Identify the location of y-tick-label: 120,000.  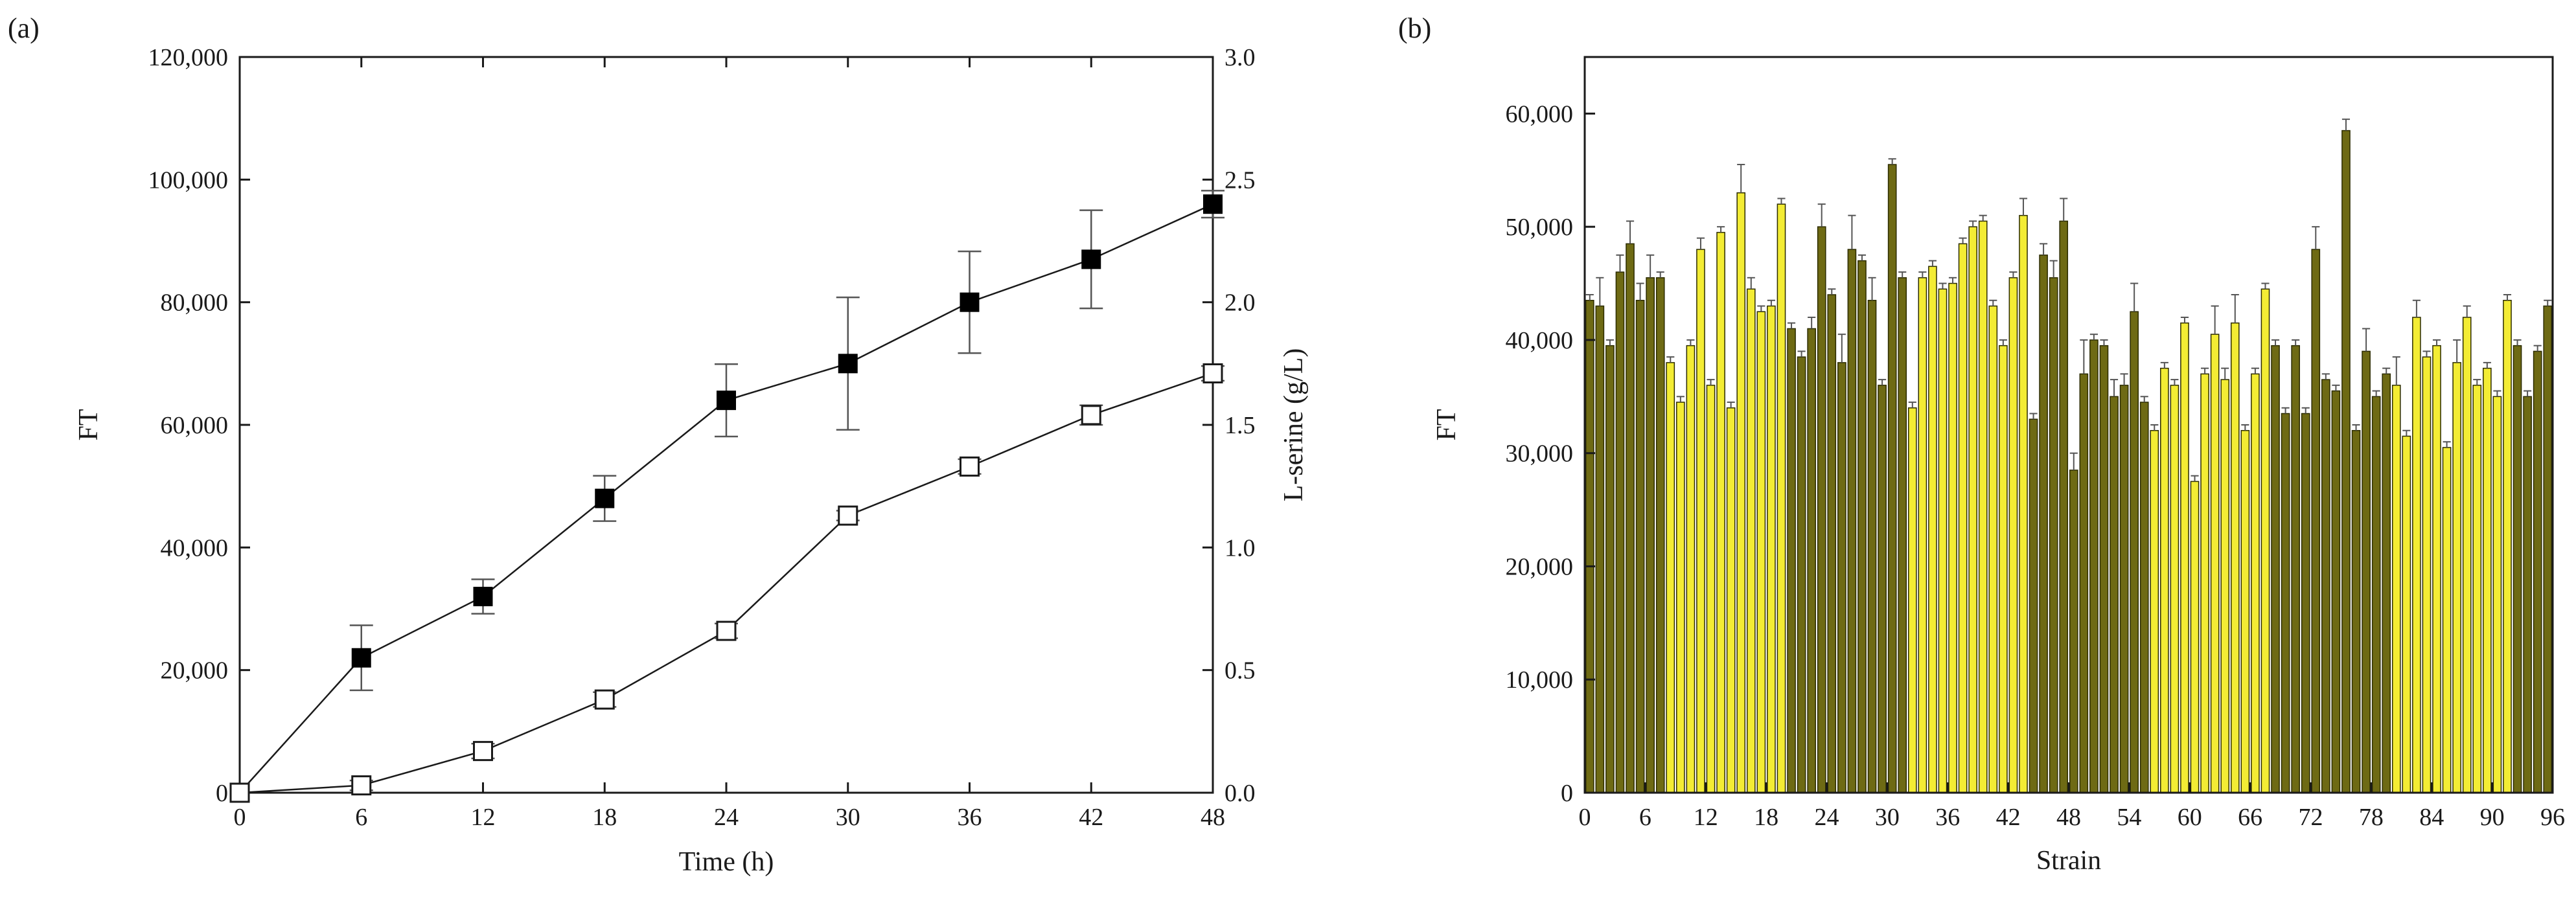
(189, 57).